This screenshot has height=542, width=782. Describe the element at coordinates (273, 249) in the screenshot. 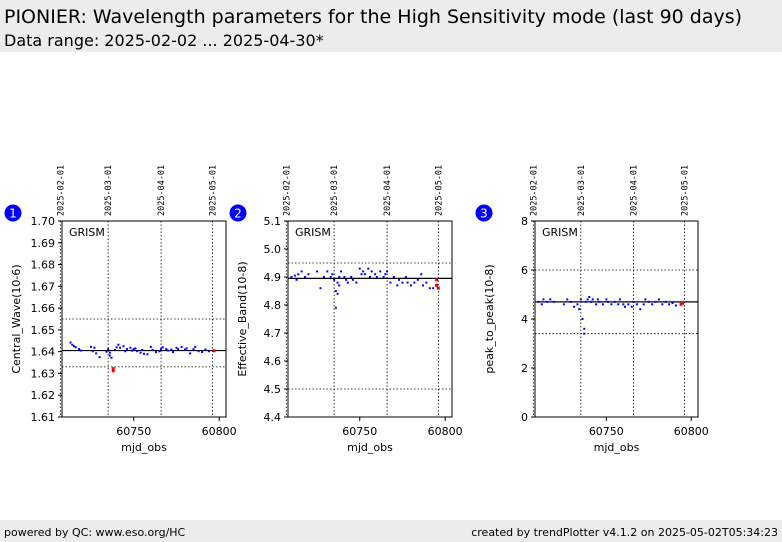

I see `y-tick-label: 5.0` at that location.